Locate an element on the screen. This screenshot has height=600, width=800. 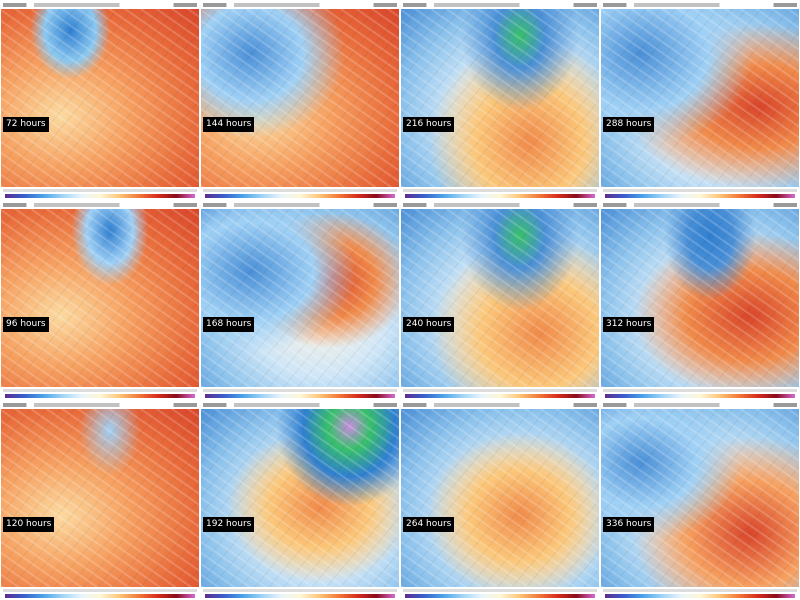
forecast-hour-label: 288 hours is located at coordinates (629, 124).